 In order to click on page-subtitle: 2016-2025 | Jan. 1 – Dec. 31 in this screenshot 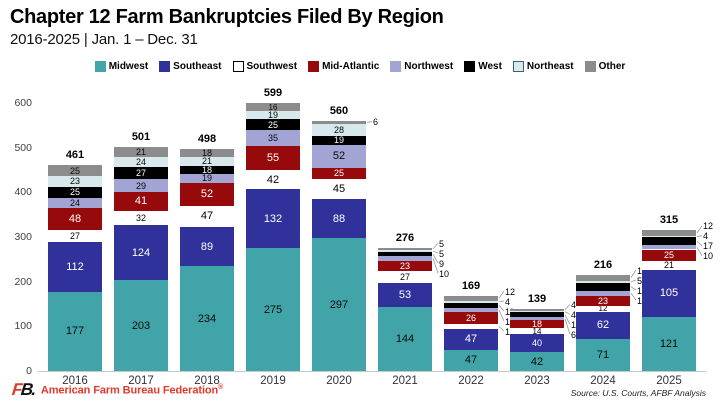, I will do `click(104, 39)`.